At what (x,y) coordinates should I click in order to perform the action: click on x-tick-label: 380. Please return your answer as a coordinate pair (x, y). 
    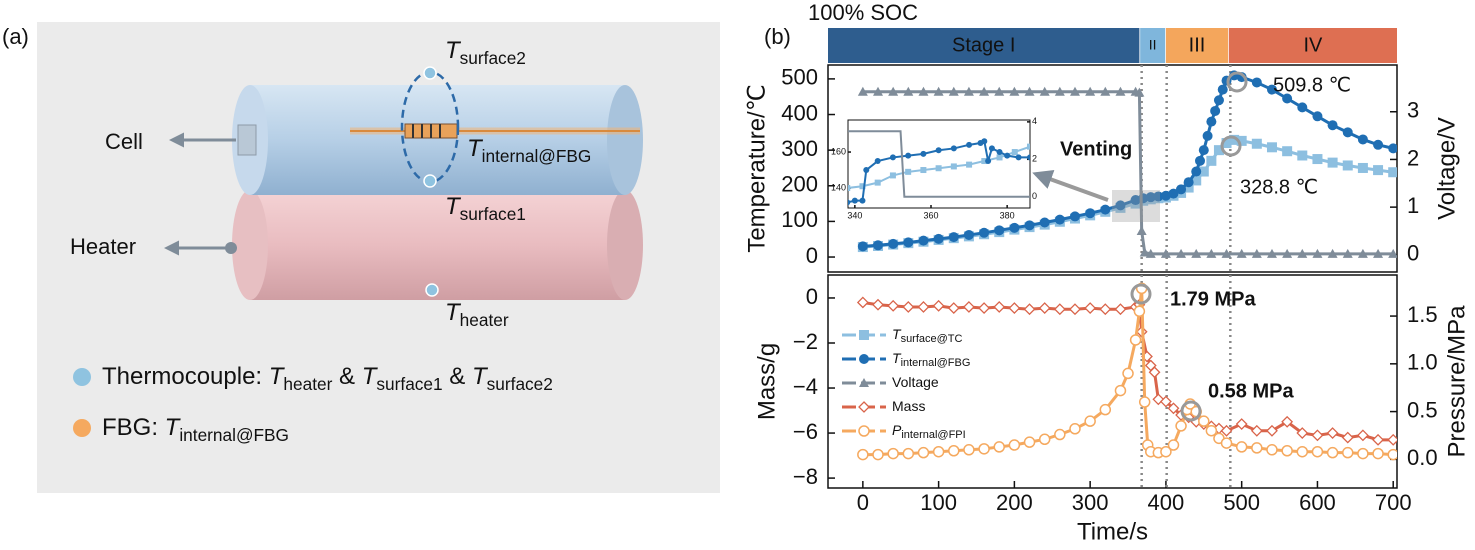
    Looking at the image, I should click on (1007, 215).